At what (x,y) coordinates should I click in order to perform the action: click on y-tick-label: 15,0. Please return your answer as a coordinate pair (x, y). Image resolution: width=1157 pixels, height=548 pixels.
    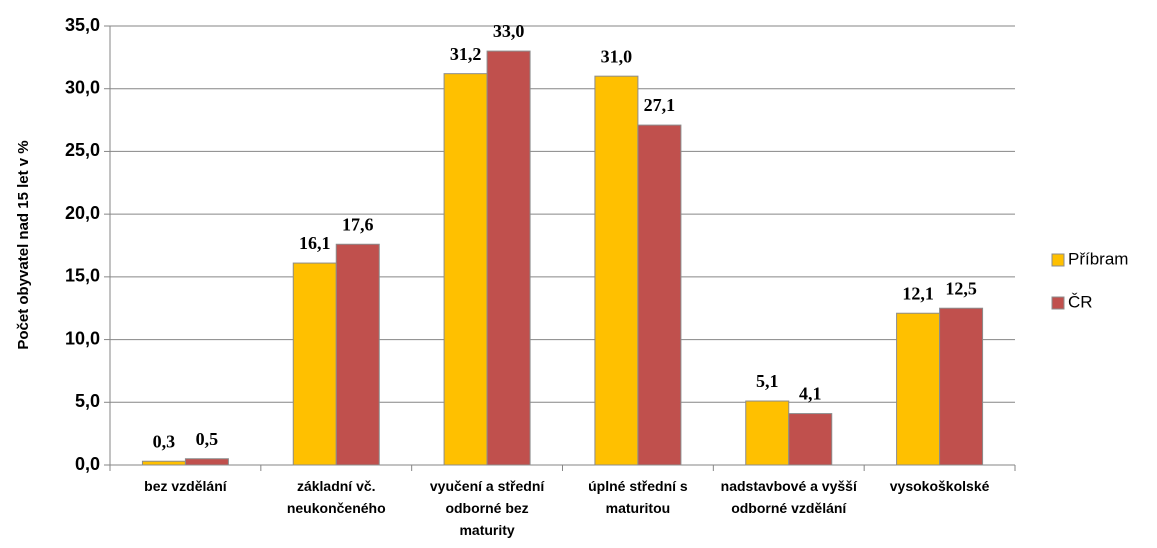
    Looking at the image, I should click on (82, 276).